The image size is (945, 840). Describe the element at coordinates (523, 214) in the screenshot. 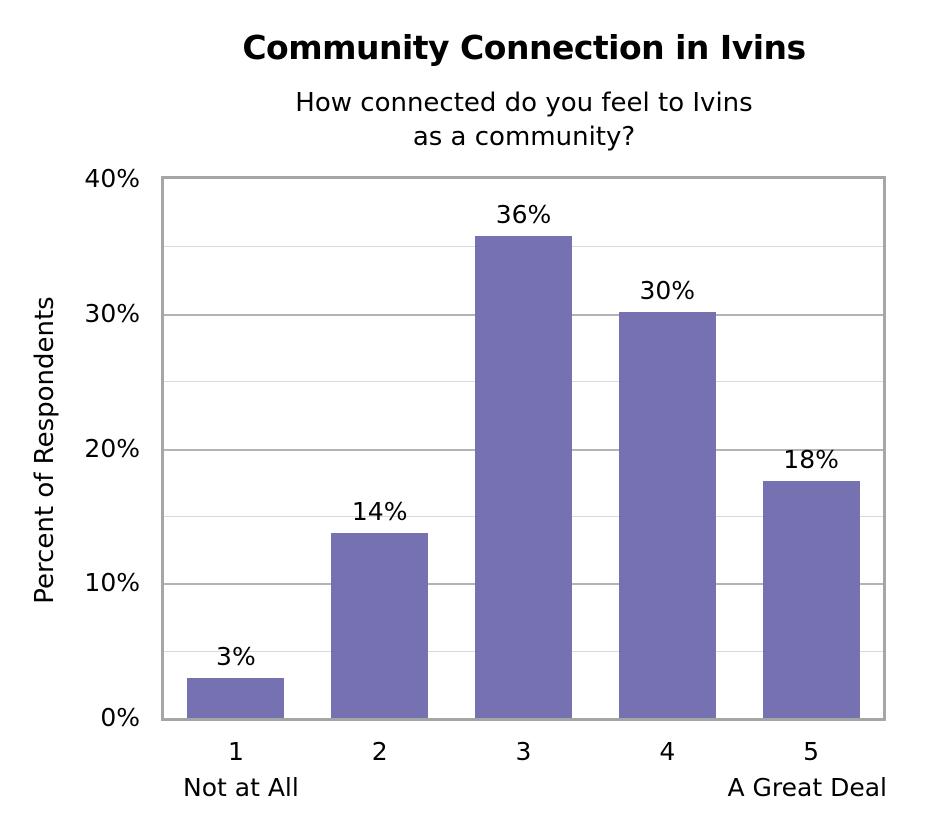

I see `bar-value-label: 36%` at that location.